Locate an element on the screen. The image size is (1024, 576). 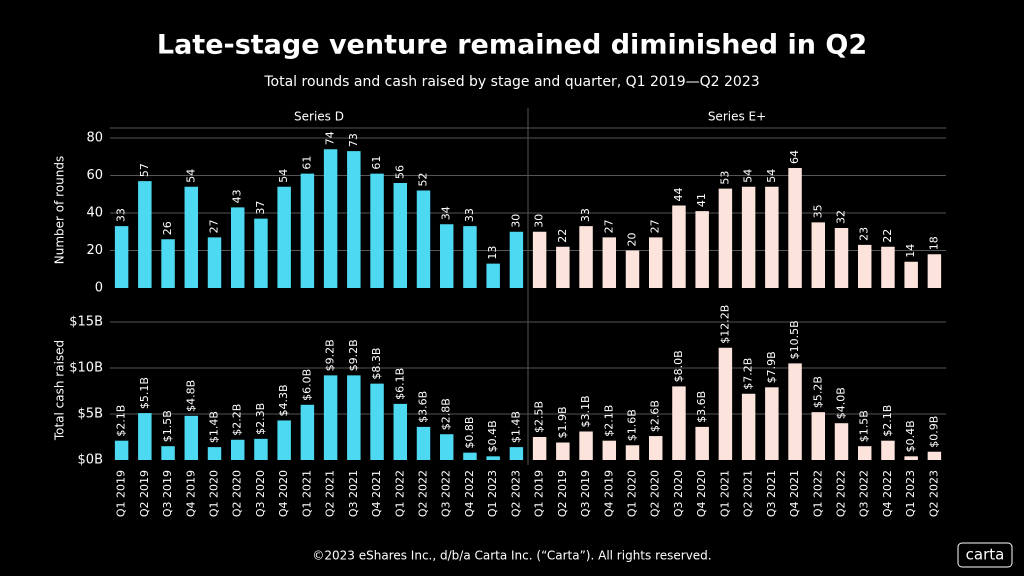
x-tick-label: Q4 2022 is located at coordinates (887, 493).